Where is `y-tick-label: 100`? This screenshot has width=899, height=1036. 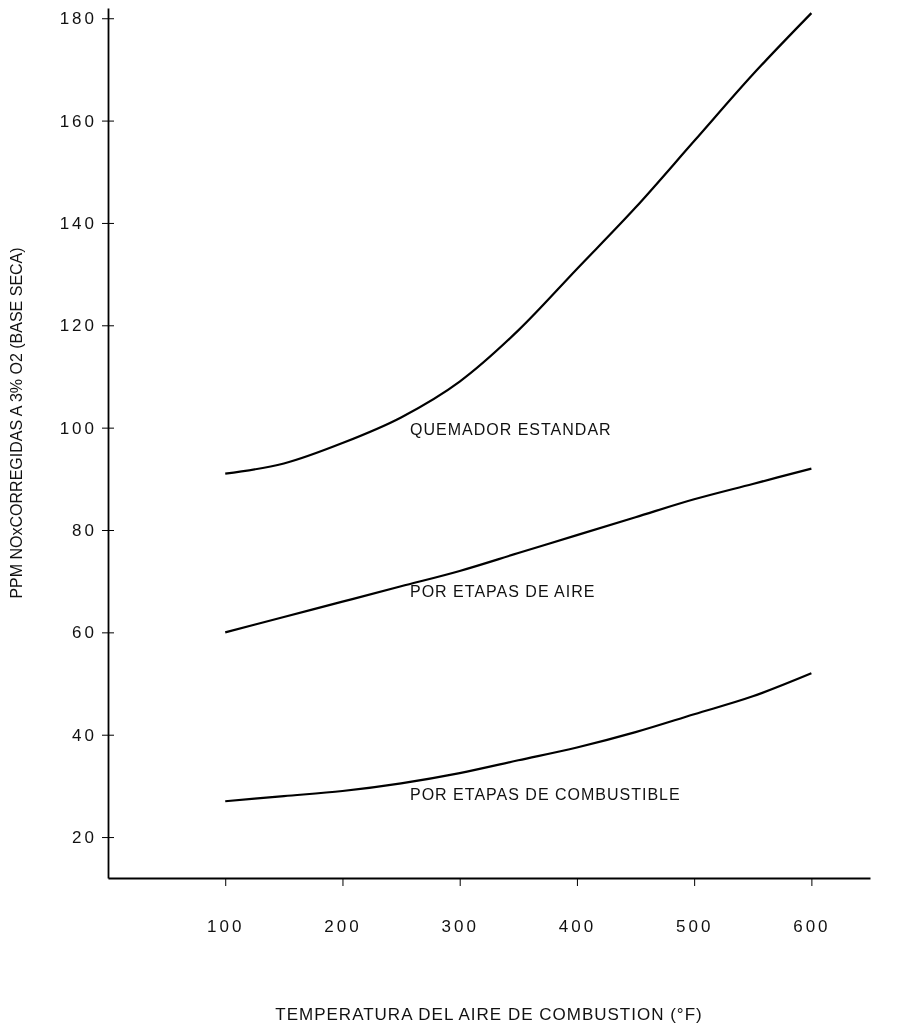 y-tick-label: 100 is located at coordinates (78, 428).